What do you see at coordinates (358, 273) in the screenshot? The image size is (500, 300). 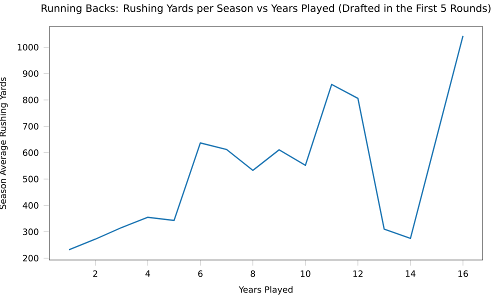 I see `x-tick-label: 12` at bounding box center [358, 273].